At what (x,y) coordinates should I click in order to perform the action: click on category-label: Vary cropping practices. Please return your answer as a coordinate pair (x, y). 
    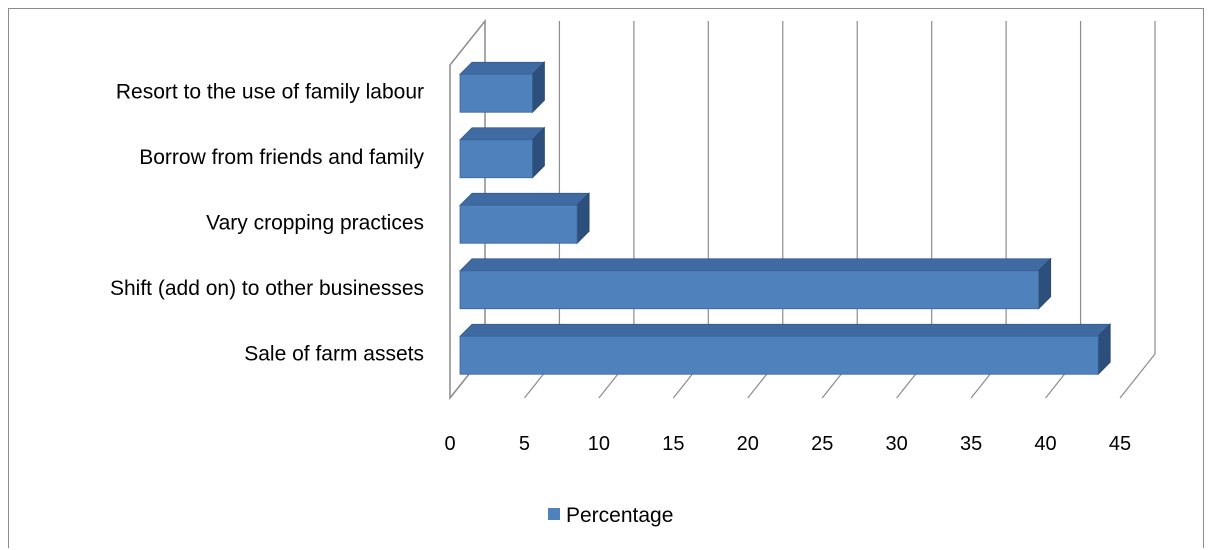
    Looking at the image, I should click on (315, 222).